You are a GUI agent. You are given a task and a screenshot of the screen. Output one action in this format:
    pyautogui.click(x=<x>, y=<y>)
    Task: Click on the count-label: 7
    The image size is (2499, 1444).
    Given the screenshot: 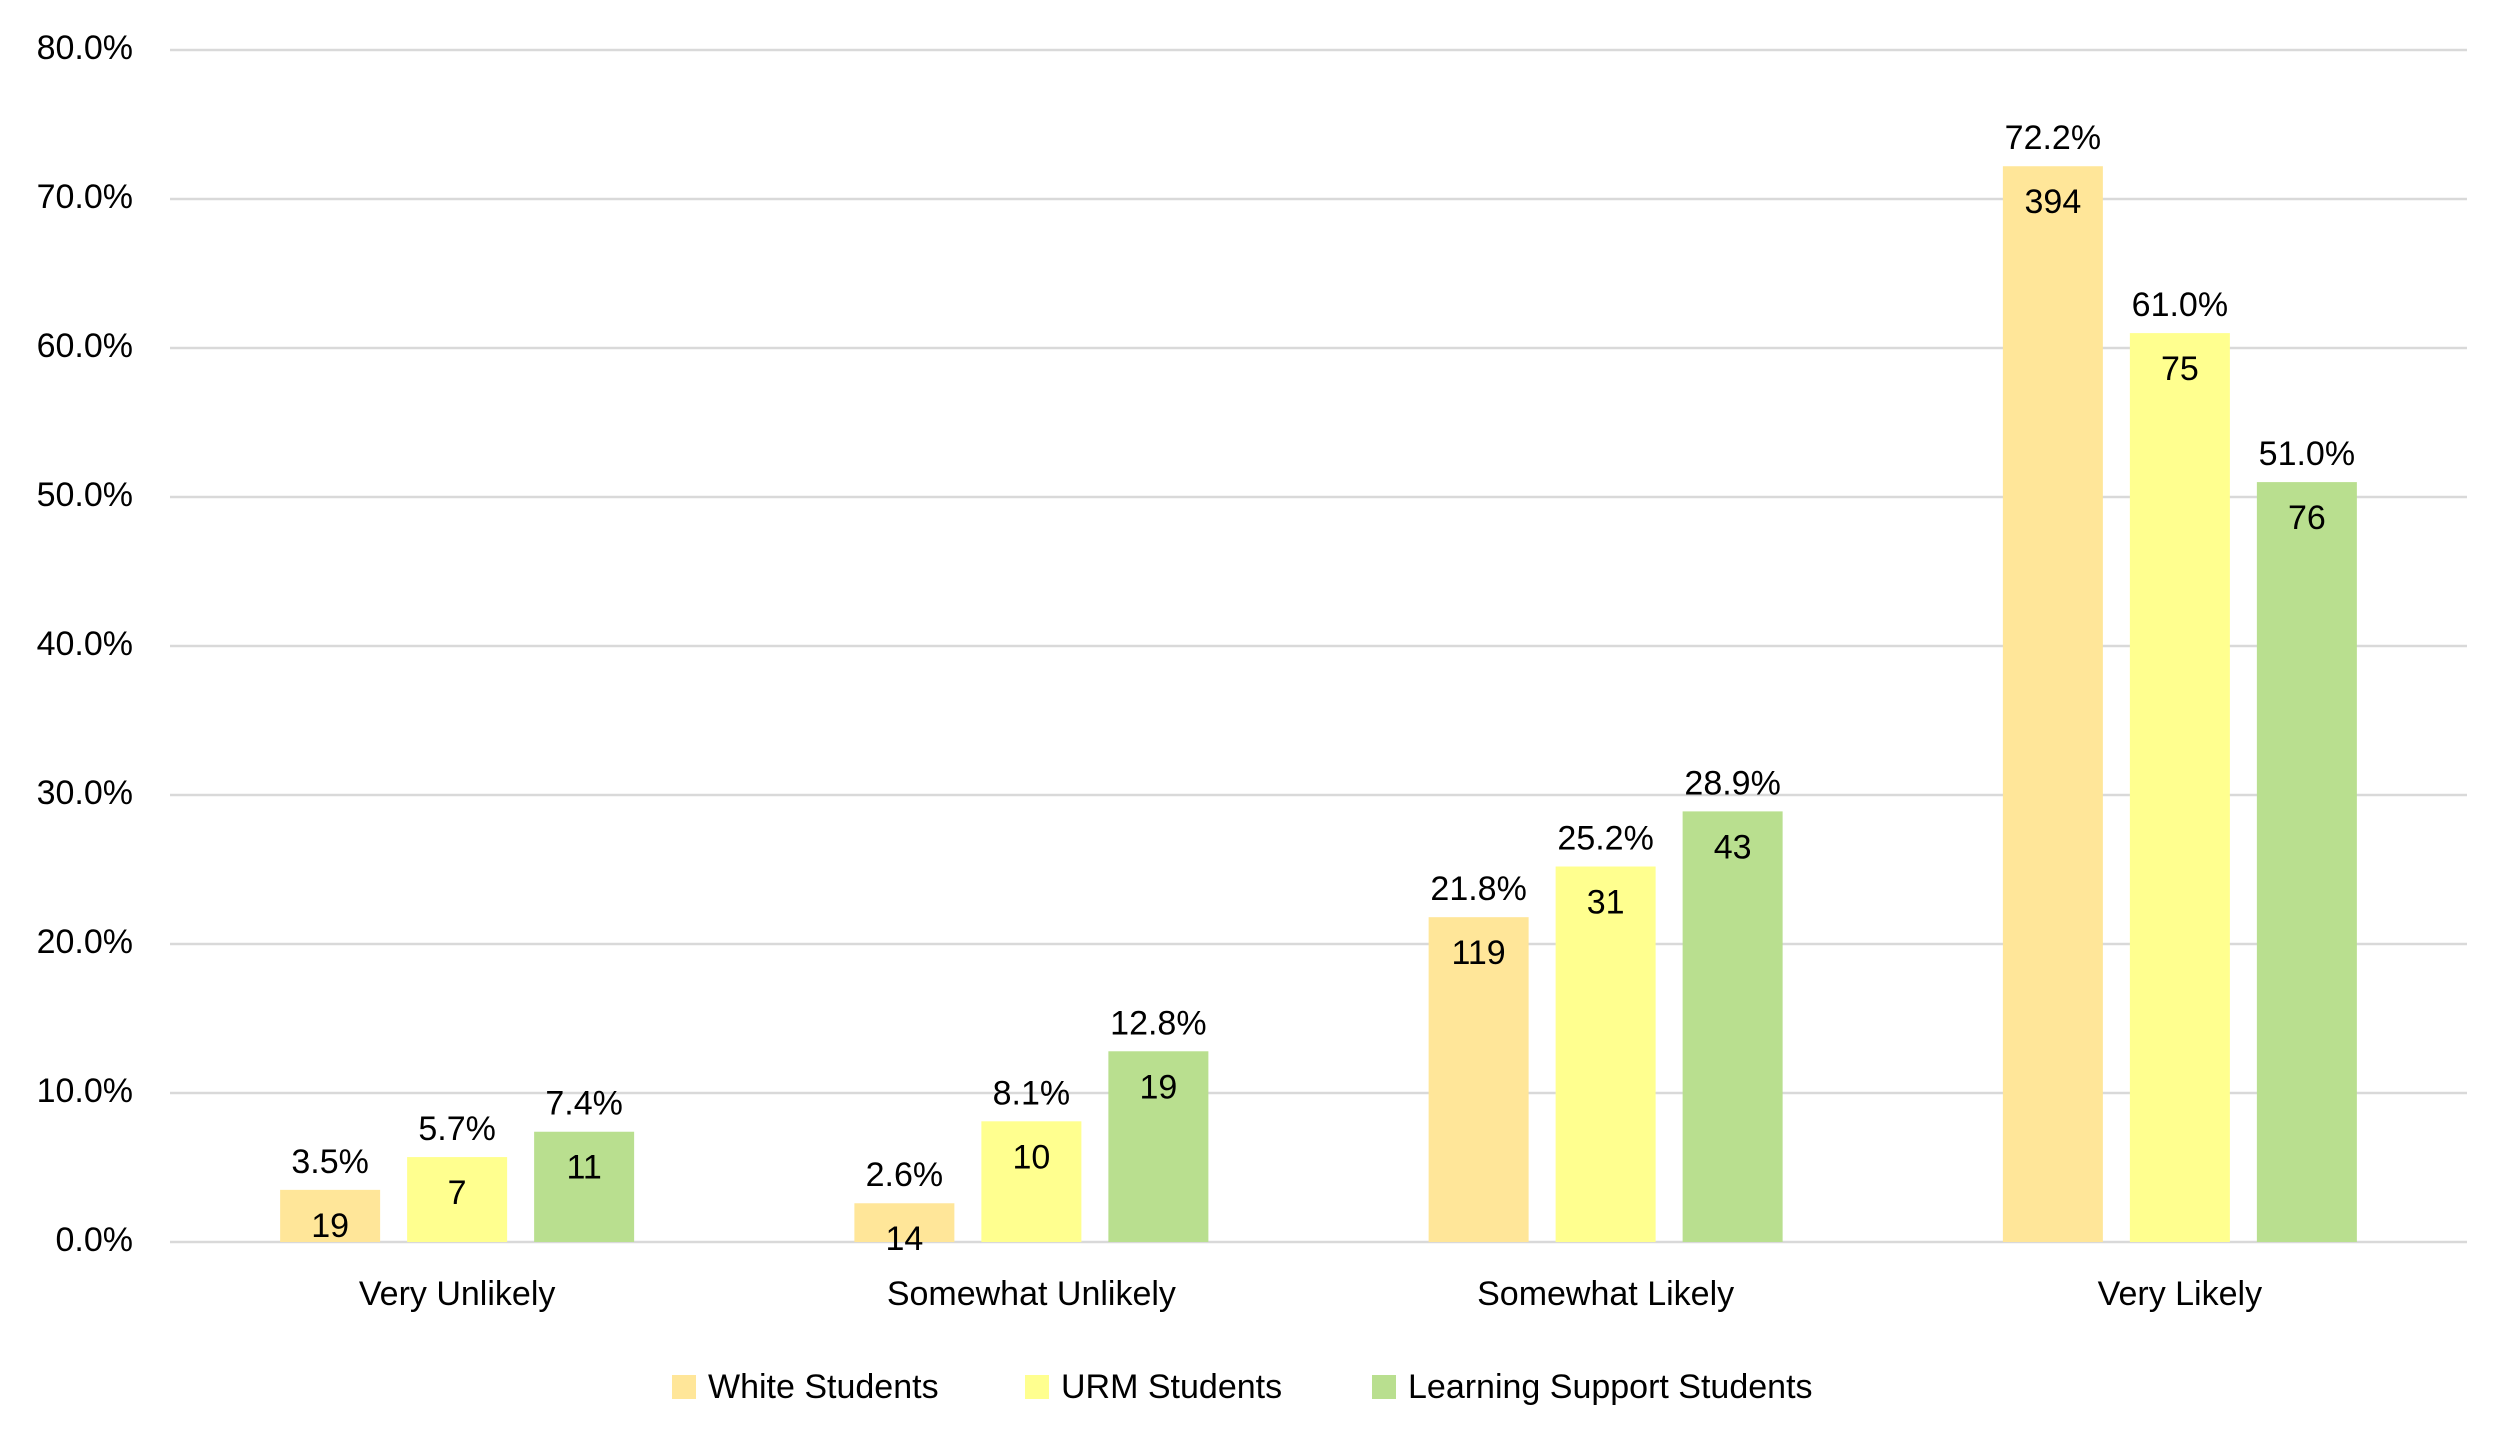 What is the action you would take?
    pyautogui.click(x=457, y=1193)
    